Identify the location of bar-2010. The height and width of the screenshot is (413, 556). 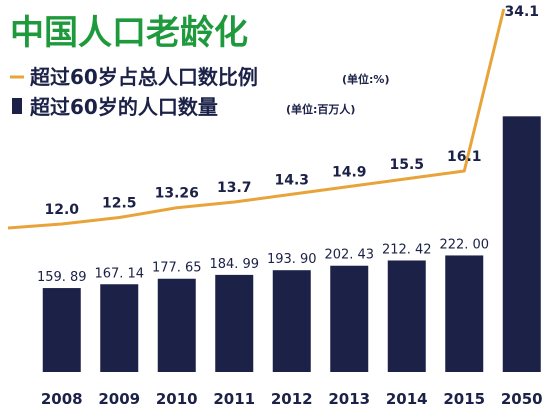
(176, 325).